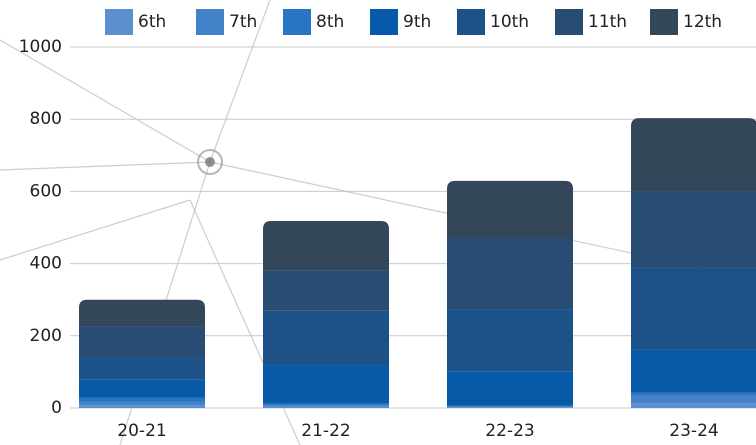 The height and width of the screenshot is (445, 756). What do you see at coordinates (417, 22) in the screenshot?
I see `legend-label: 9th` at bounding box center [417, 22].